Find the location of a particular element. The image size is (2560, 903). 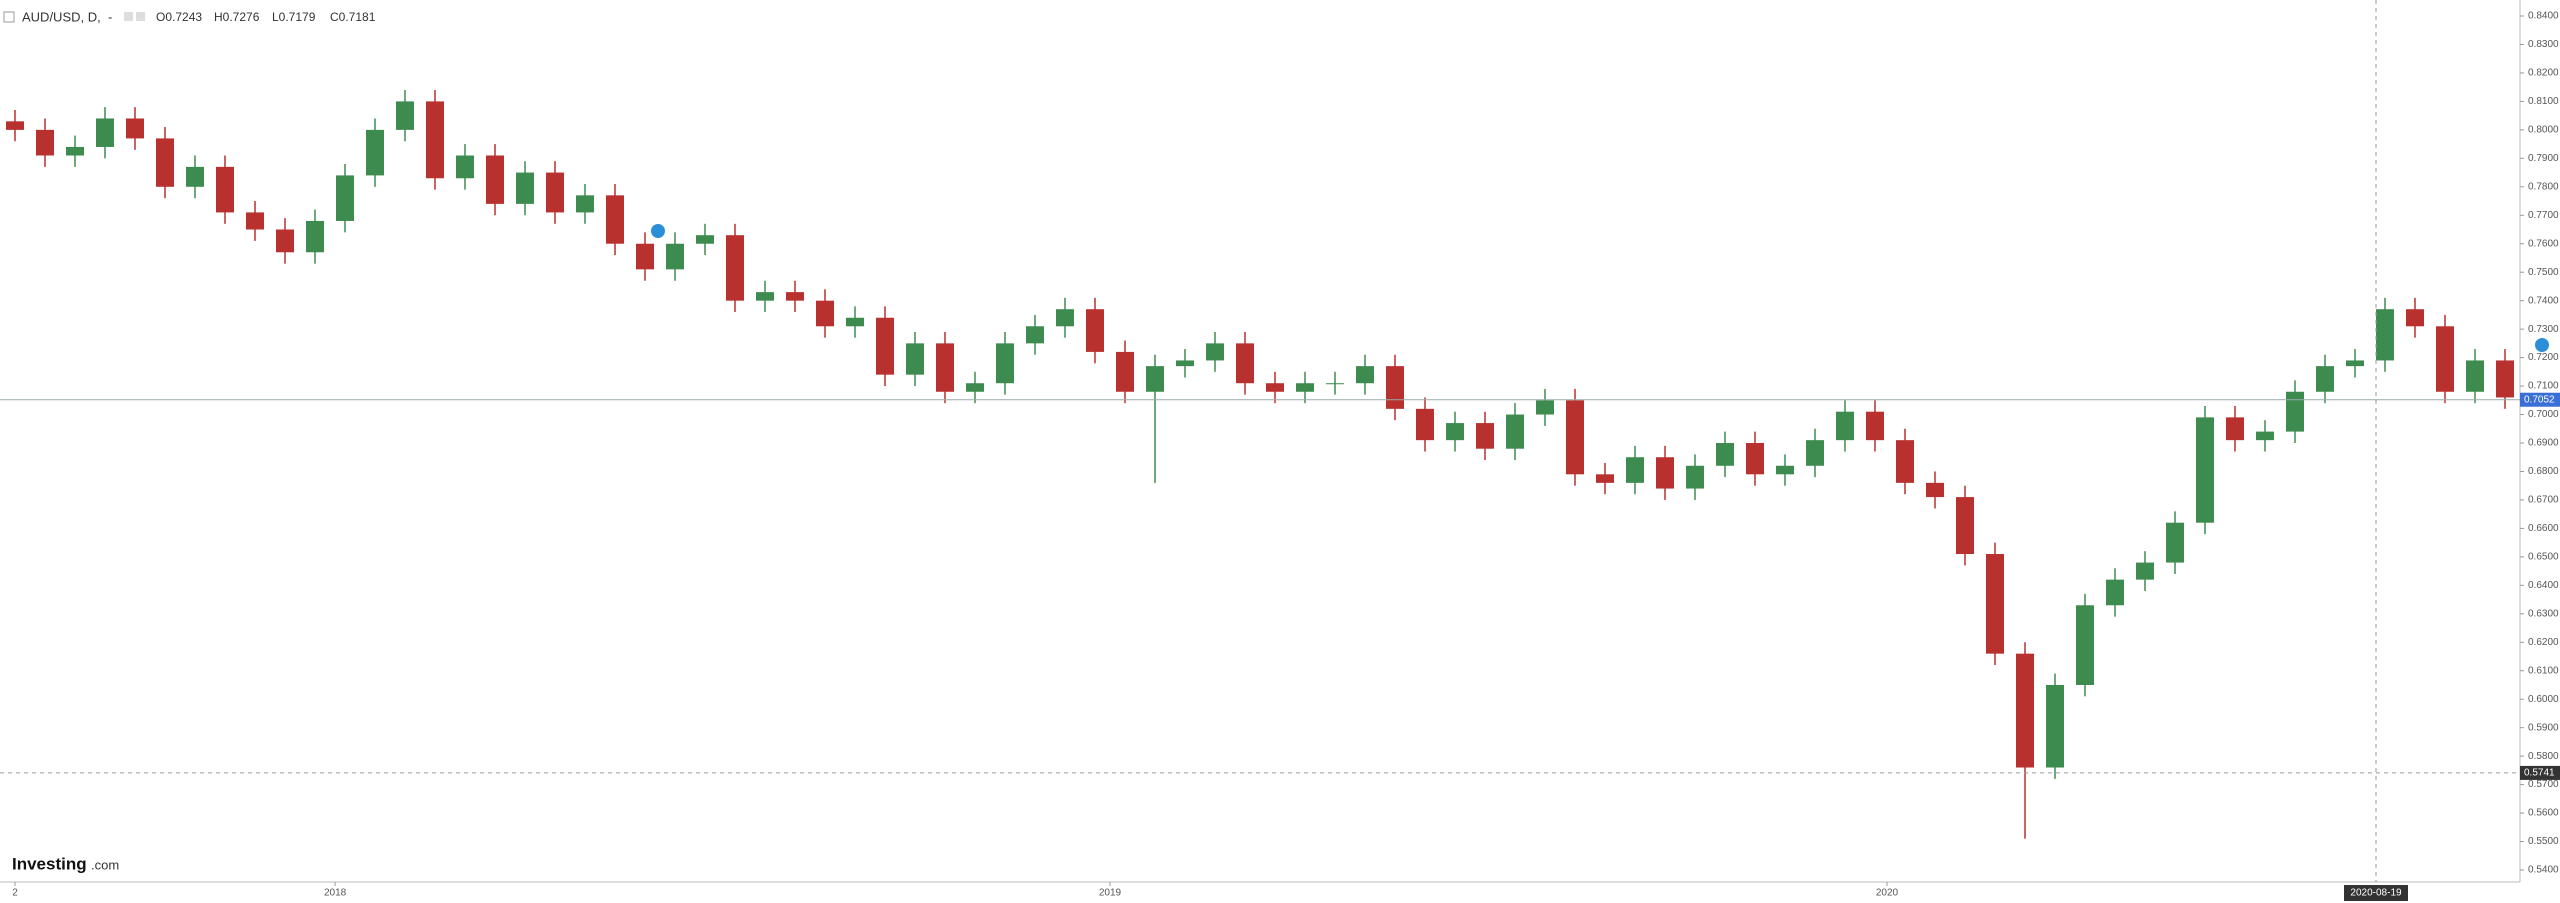

y-tick-label: 0.7100 is located at coordinates (2543, 386).